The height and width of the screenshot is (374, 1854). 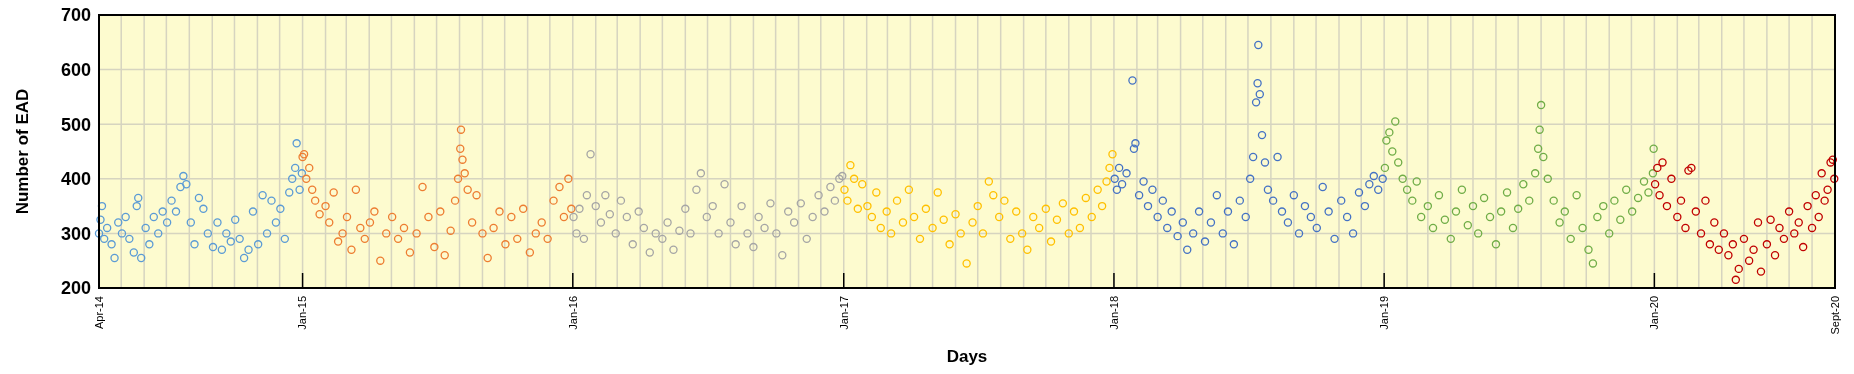 What do you see at coordinates (1384, 313) in the screenshot?
I see `x-tick-label: Jan-19` at bounding box center [1384, 313].